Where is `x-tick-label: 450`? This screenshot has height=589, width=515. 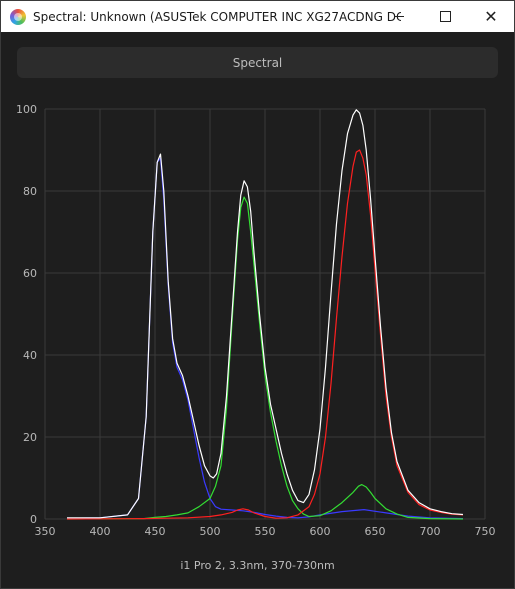 x-tick-label: 450 is located at coordinates (155, 531).